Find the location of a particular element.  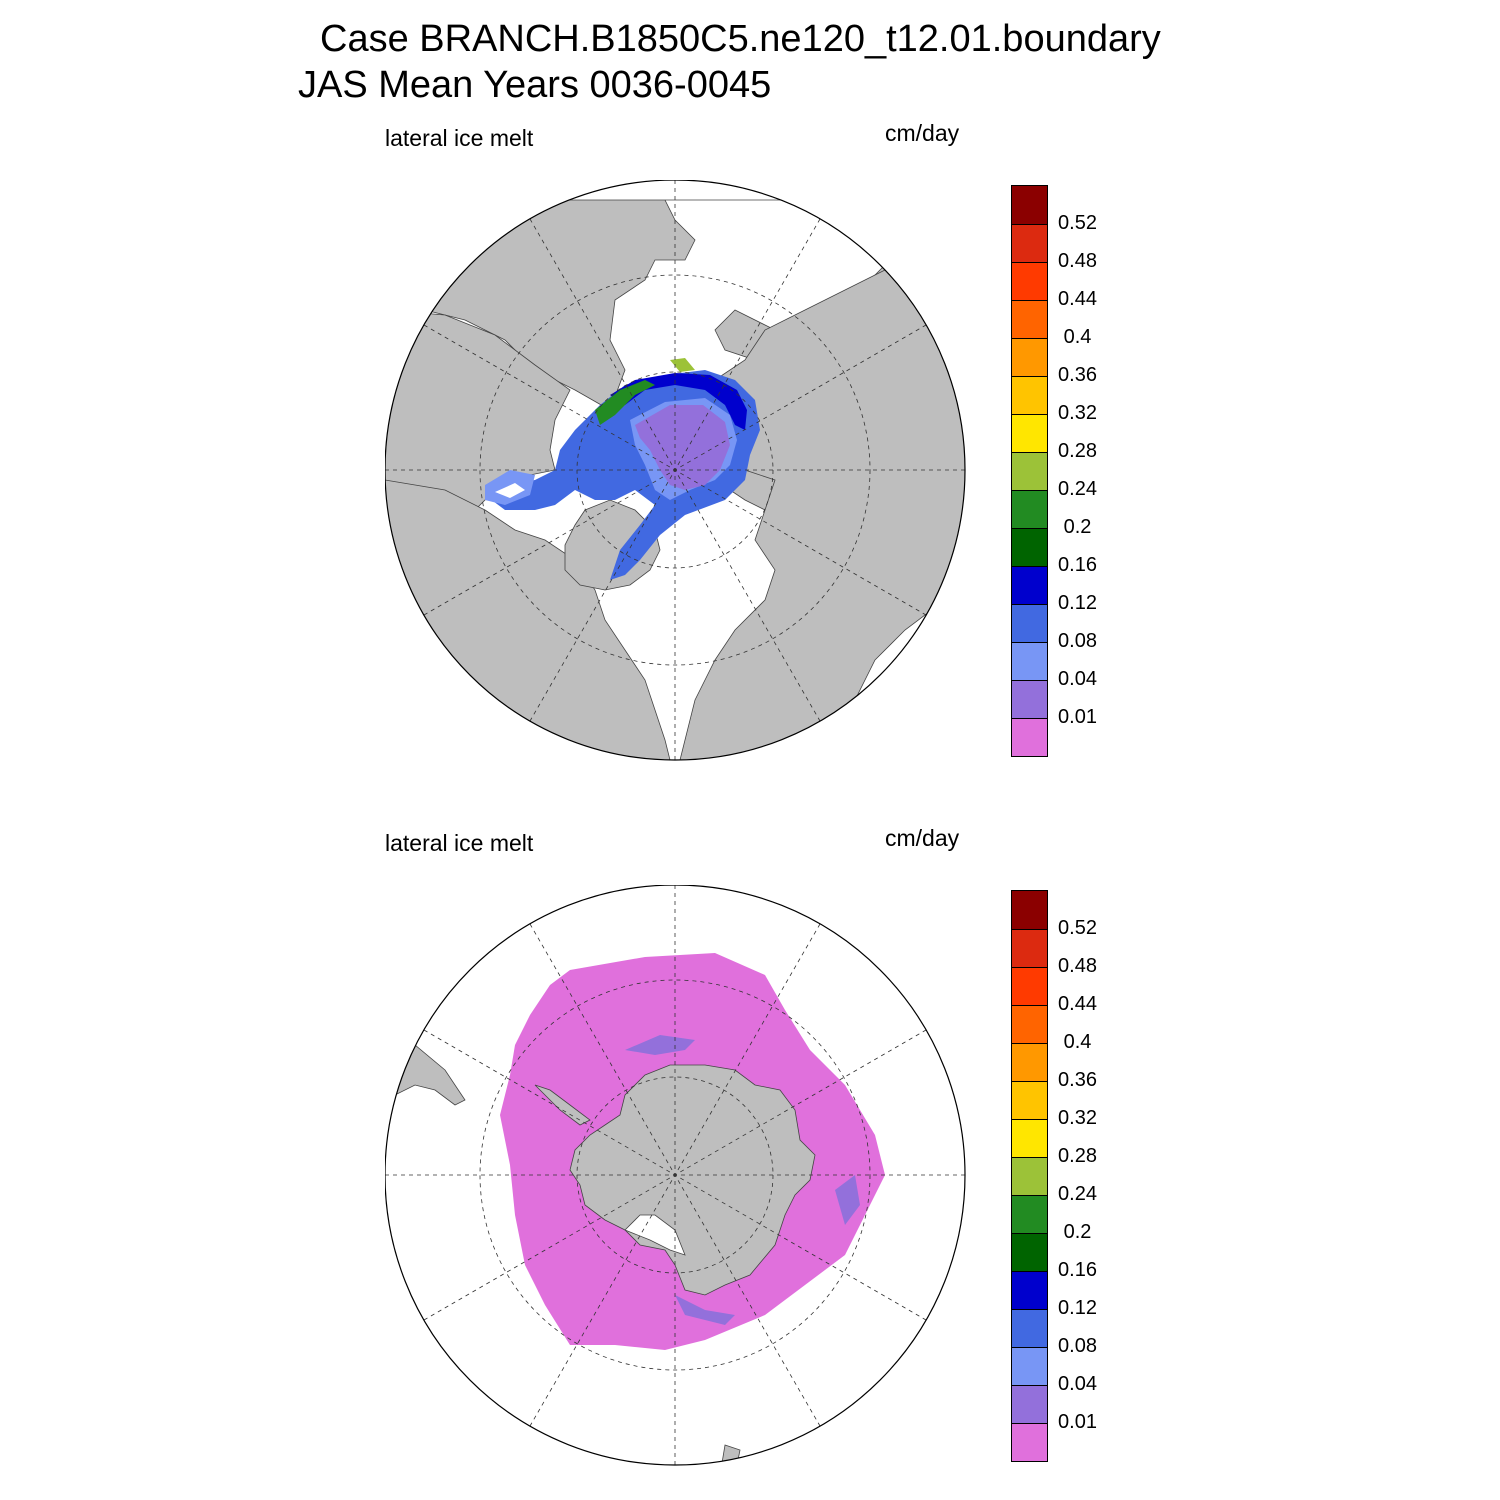

south-colorbar-tick-label: 0.2 is located at coordinates (1077, 1232).